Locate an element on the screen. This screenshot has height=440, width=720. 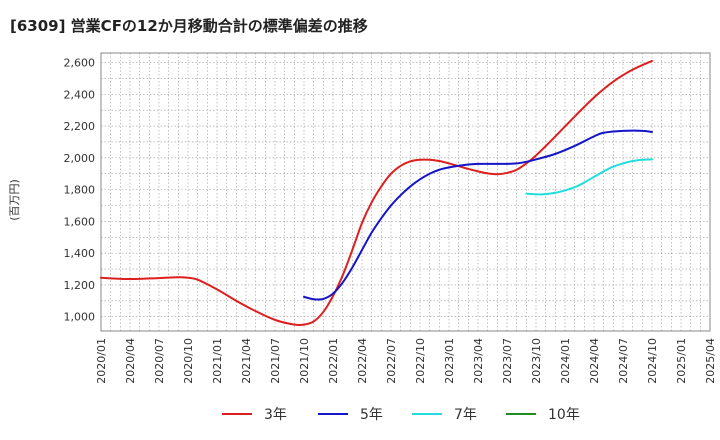
y-tick-label: 1,200 is located at coordinates (80, 285).